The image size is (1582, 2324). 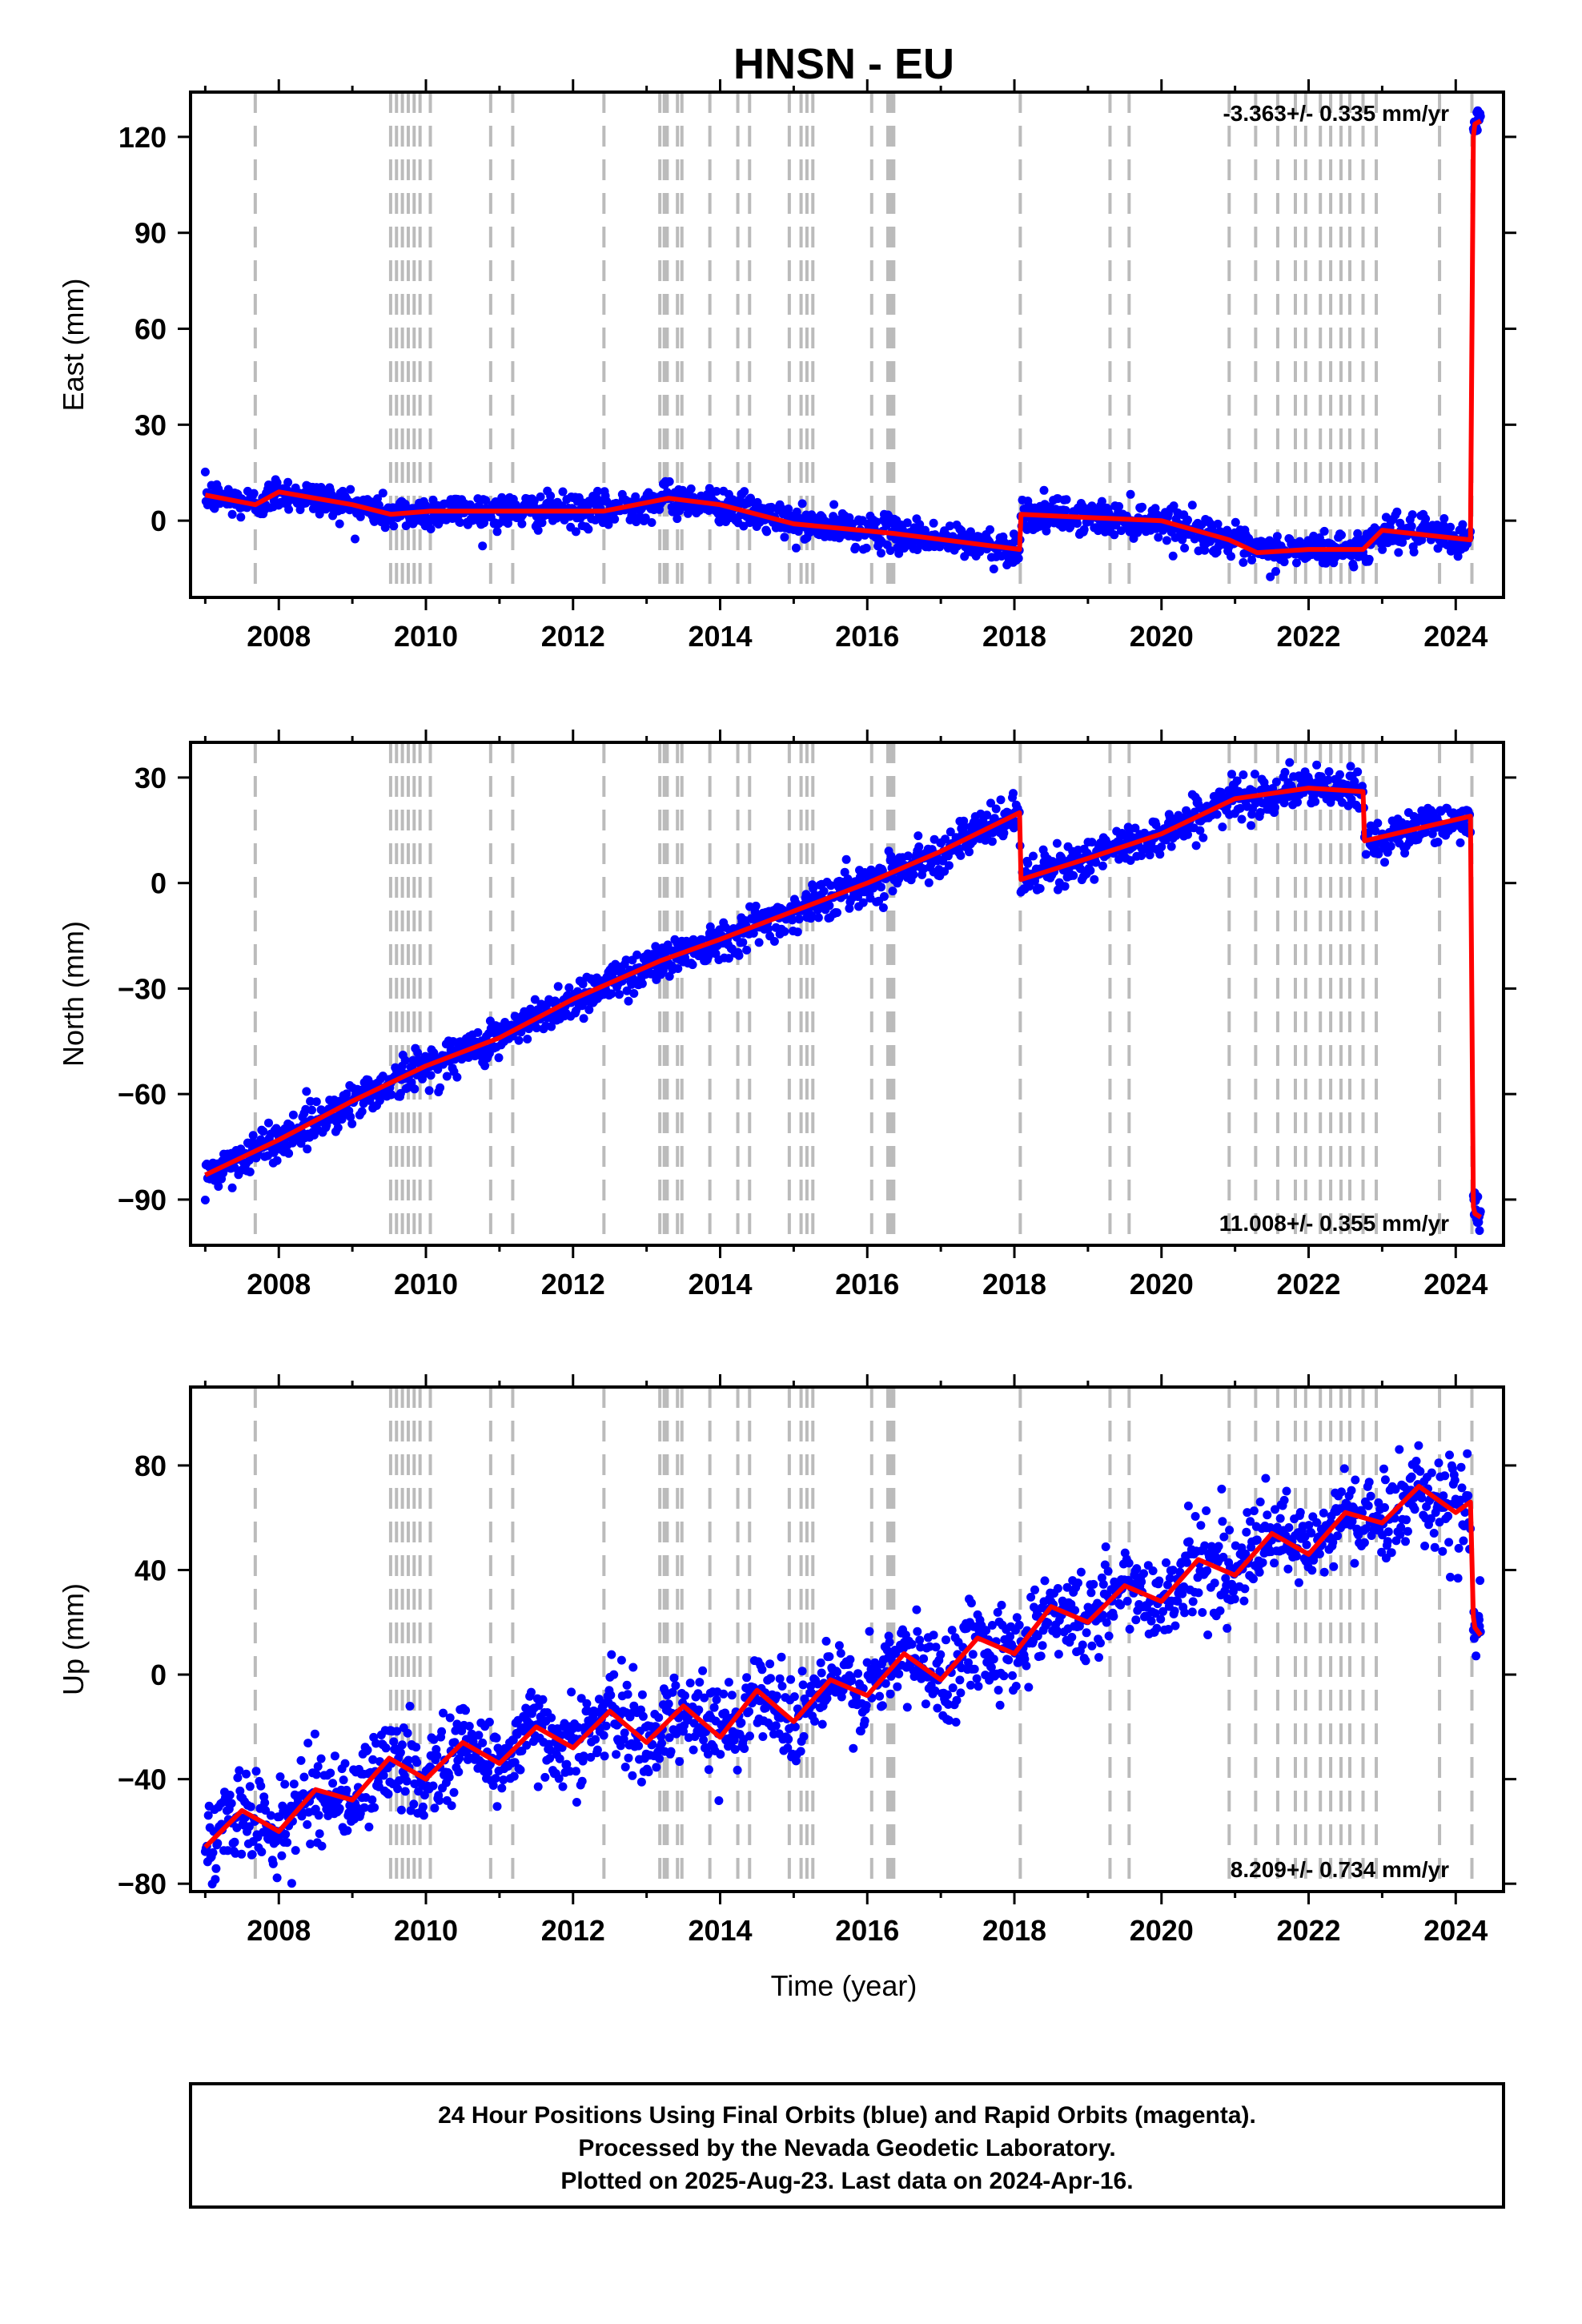 I want to click on x-tick-label: 2008, so click(x=279, y=1284).